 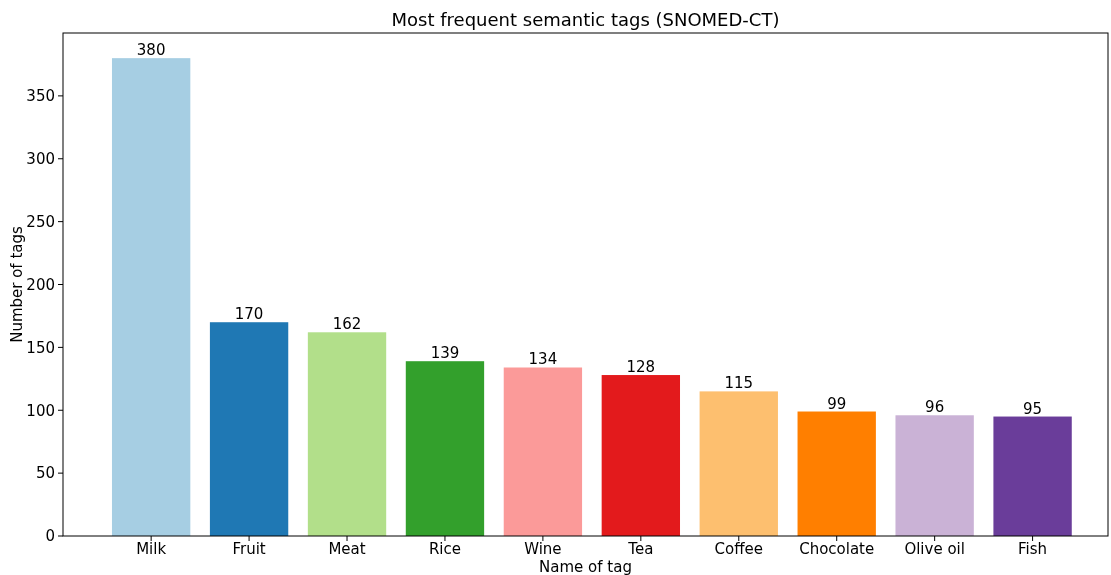 I want to click on y-tick-label: 250, so click(x=40, y=221).